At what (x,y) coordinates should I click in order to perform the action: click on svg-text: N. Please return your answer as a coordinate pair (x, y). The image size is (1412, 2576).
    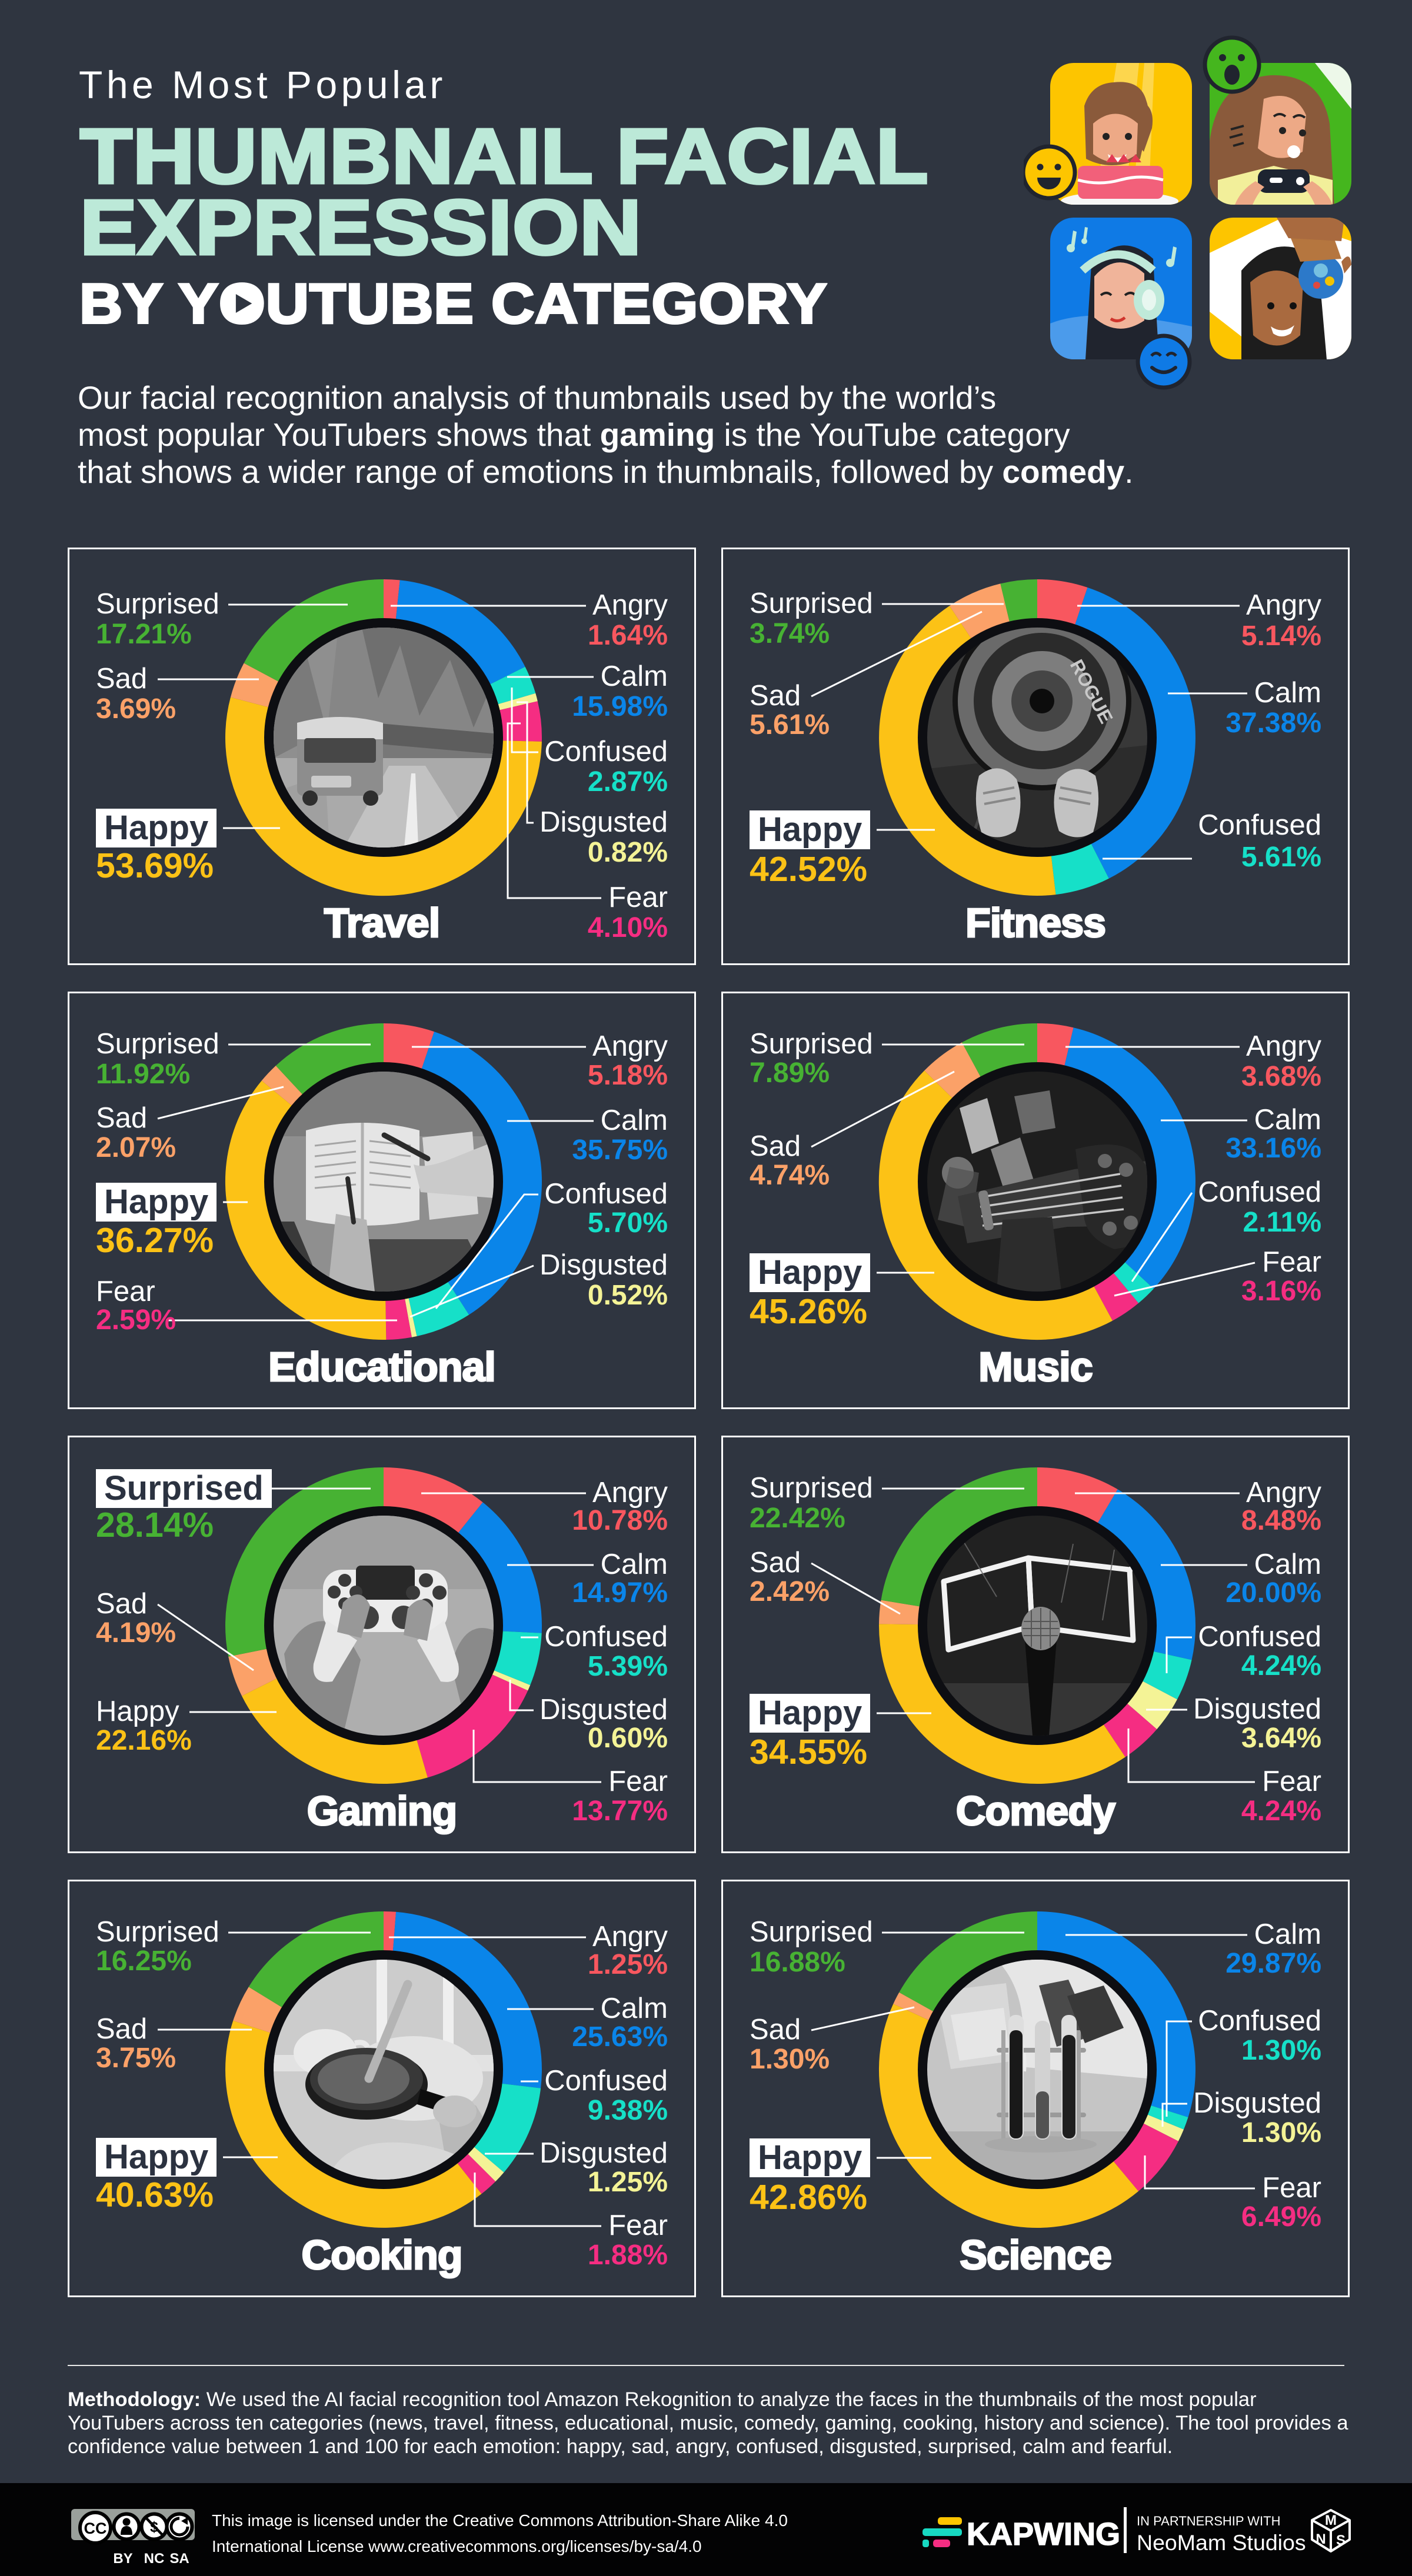
    Looking at the image, I should click on (1321, 2539).